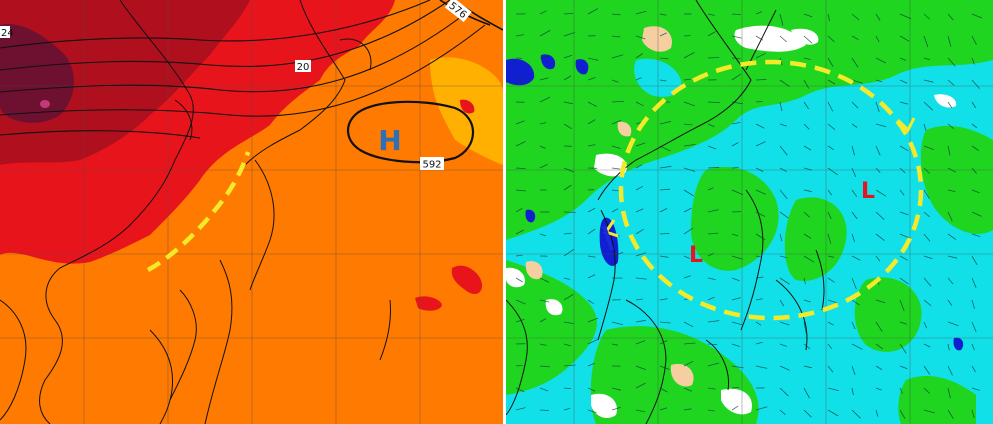 This screenshot has height=424, width=993. I want to click on high-pressure-marker: H, so click(389, 140).